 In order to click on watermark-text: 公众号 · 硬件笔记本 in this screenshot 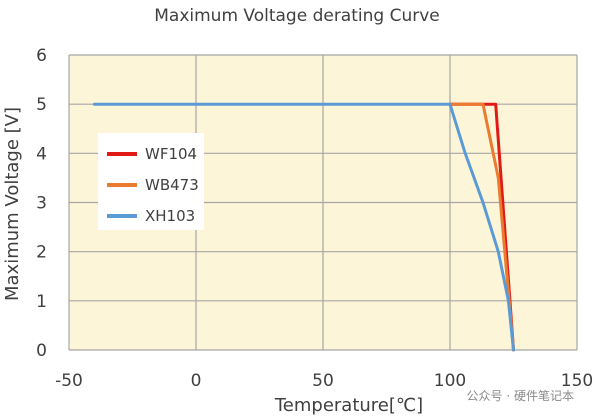, I will do `click(520, 395)`.